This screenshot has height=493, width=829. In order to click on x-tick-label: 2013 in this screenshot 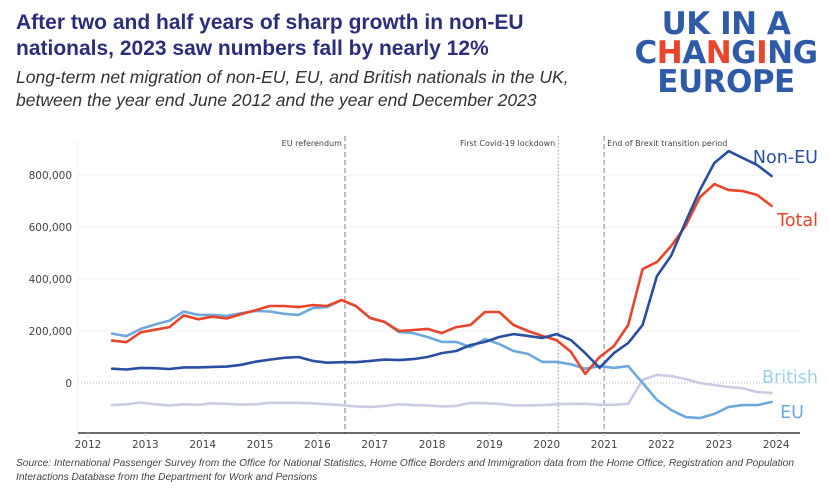, I will do `click(145, 445)`.